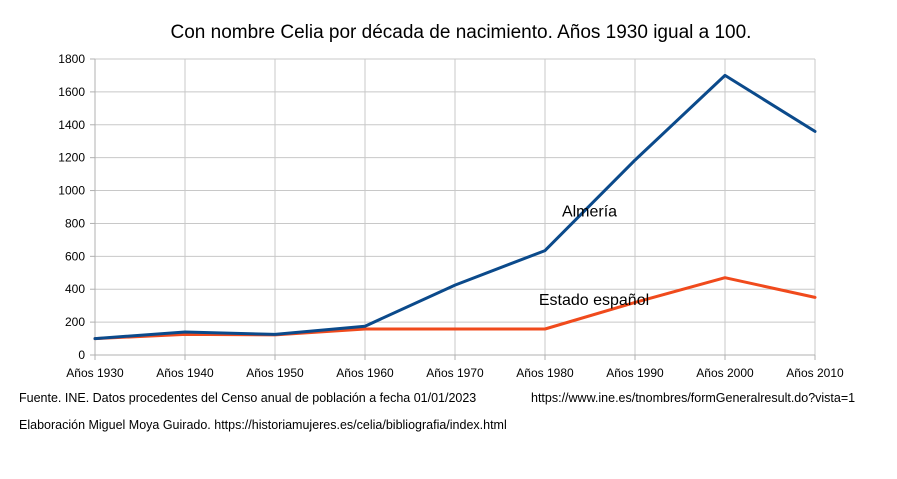 The image size is (897, 479). I want to click on x-tick-label: Años 1990, so click(635, 373).